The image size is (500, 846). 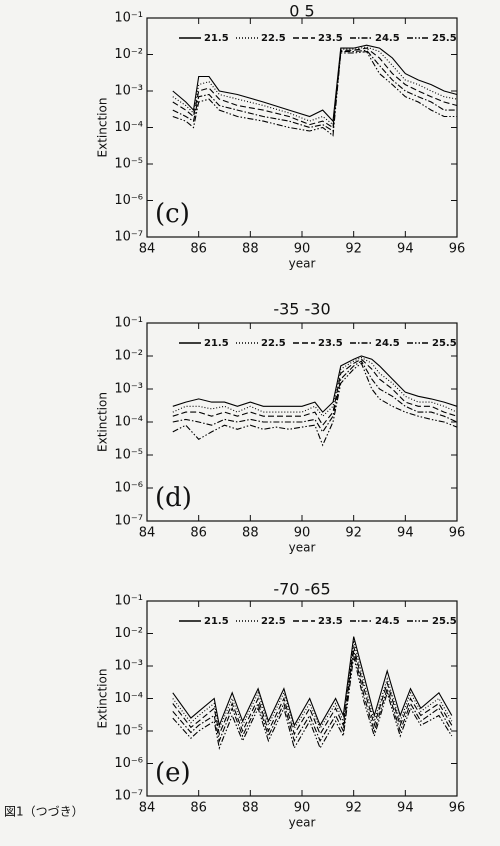 What do you see at coordinates (172, 214) in the screenshot?
I see `panel-label: (c)` at bounding box center [172, 214].